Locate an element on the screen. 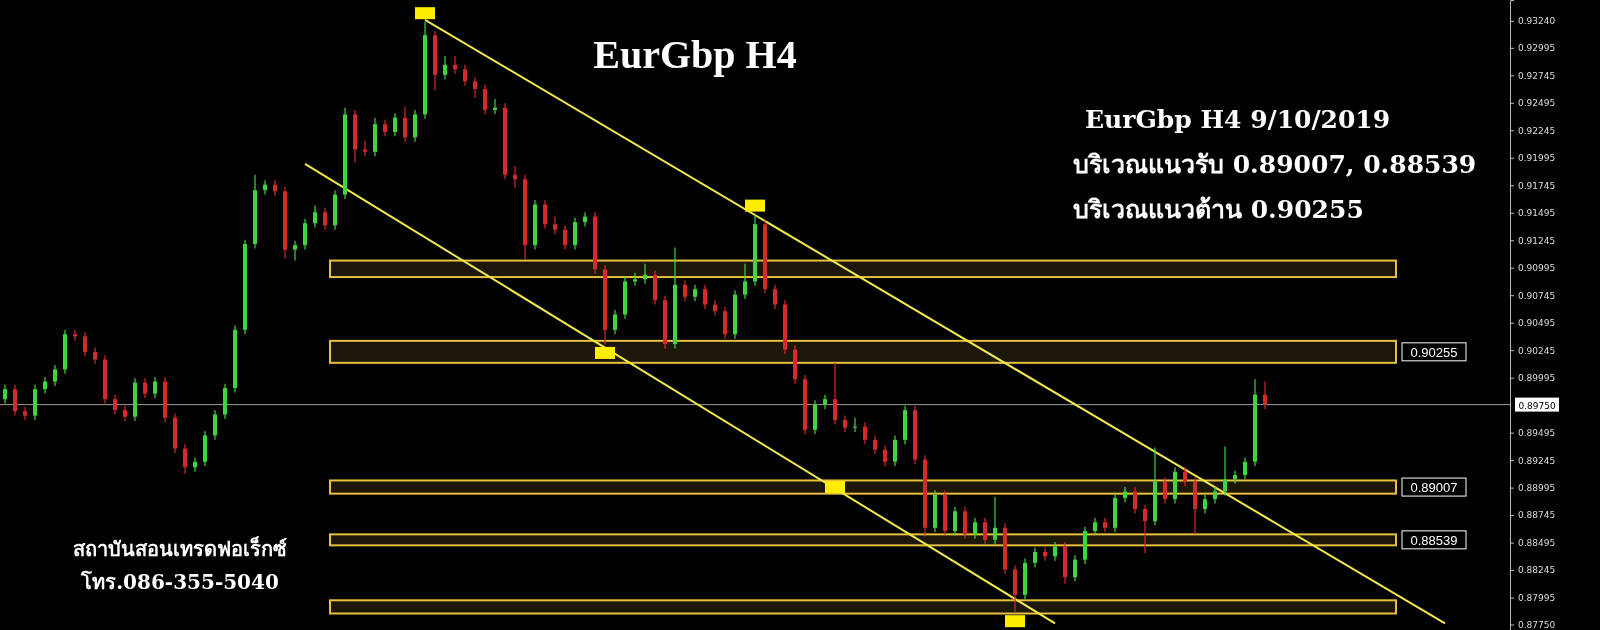 The width and height of the screenshot is (1600, 630). y-tick-label: 0.90495 is located at coordinates (1537, 323).